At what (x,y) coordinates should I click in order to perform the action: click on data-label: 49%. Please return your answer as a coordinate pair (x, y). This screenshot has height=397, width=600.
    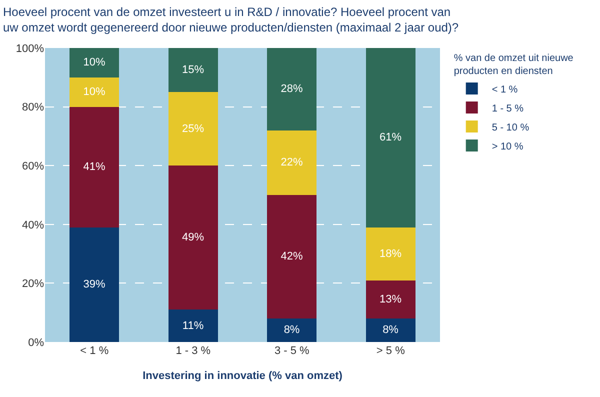
    Looking at the image, I should click on (193, 238).